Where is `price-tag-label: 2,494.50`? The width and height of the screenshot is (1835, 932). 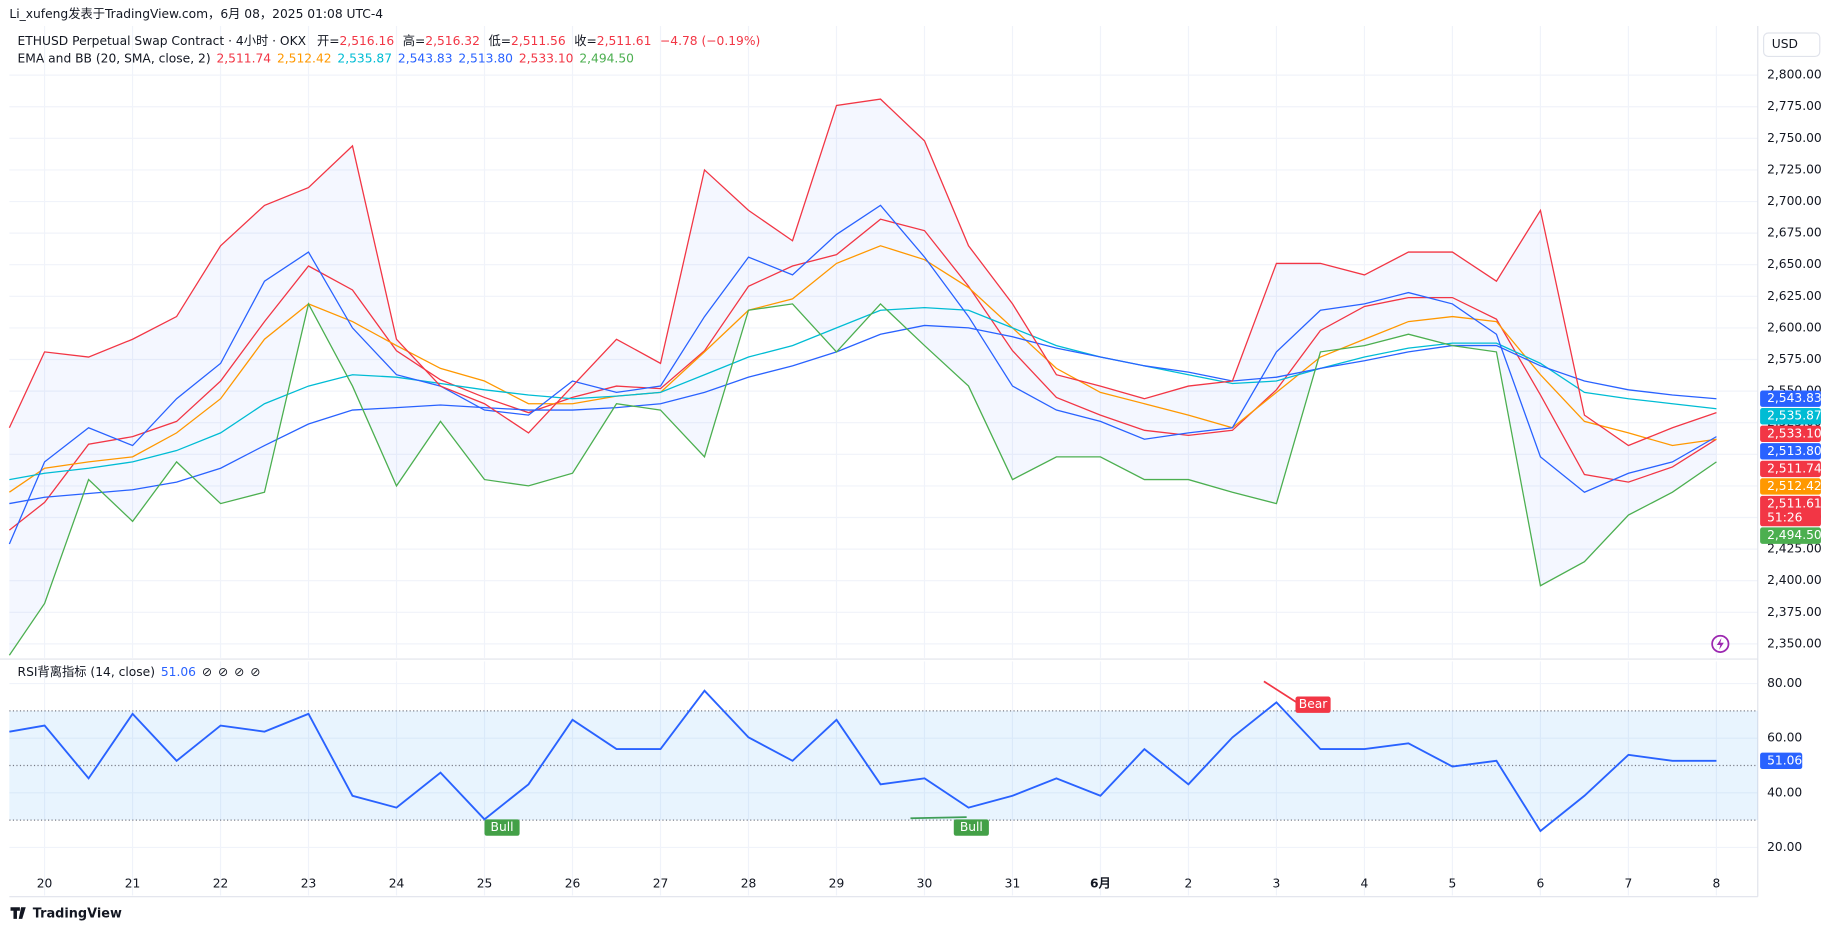 price-tag-label: 2,494.50 is located at coordinates (1794, 535).